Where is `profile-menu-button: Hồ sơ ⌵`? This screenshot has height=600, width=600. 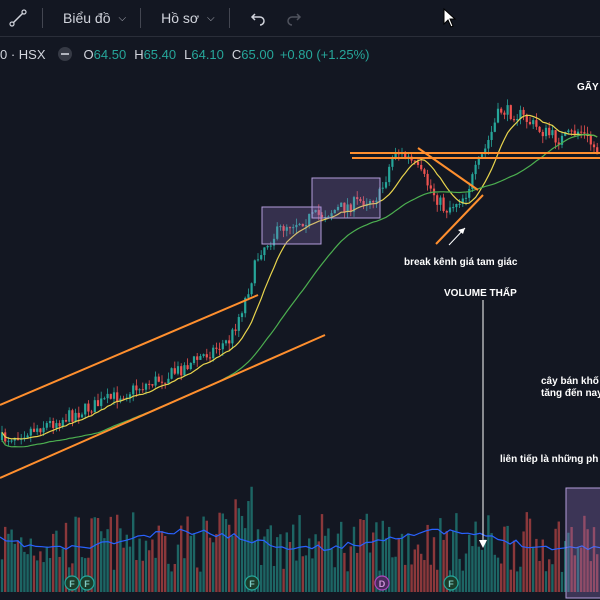
profile-menu-button: Hồ sơ ⌵ is located at coordinates (185, 18).